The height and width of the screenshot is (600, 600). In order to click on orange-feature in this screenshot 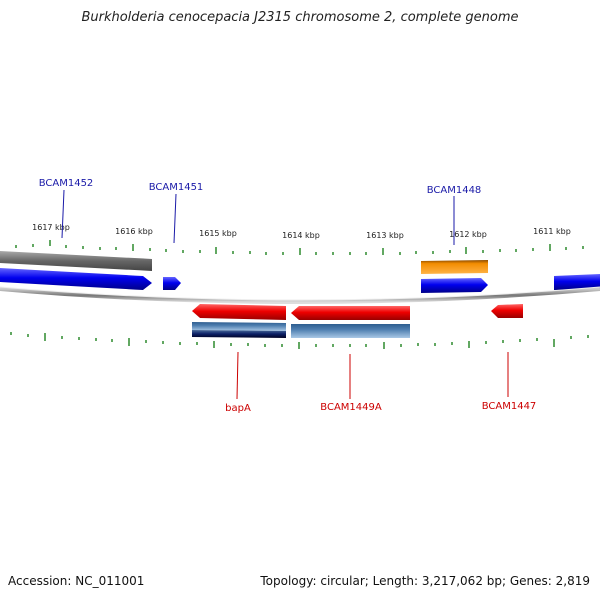, I will do `click(454, 267)`.